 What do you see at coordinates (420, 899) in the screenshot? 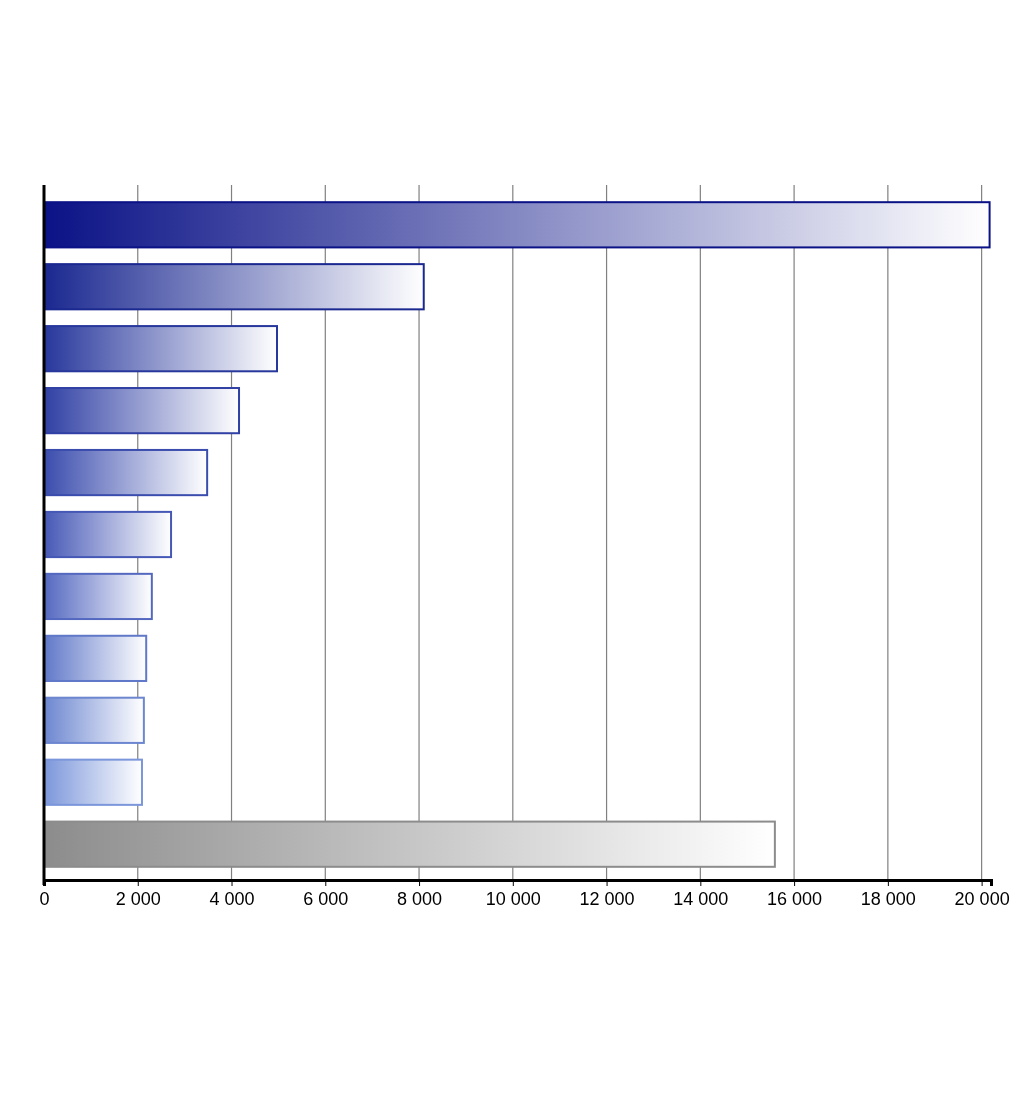
I see `x-tick-label: 8 000` at bounding box center [420, 899].